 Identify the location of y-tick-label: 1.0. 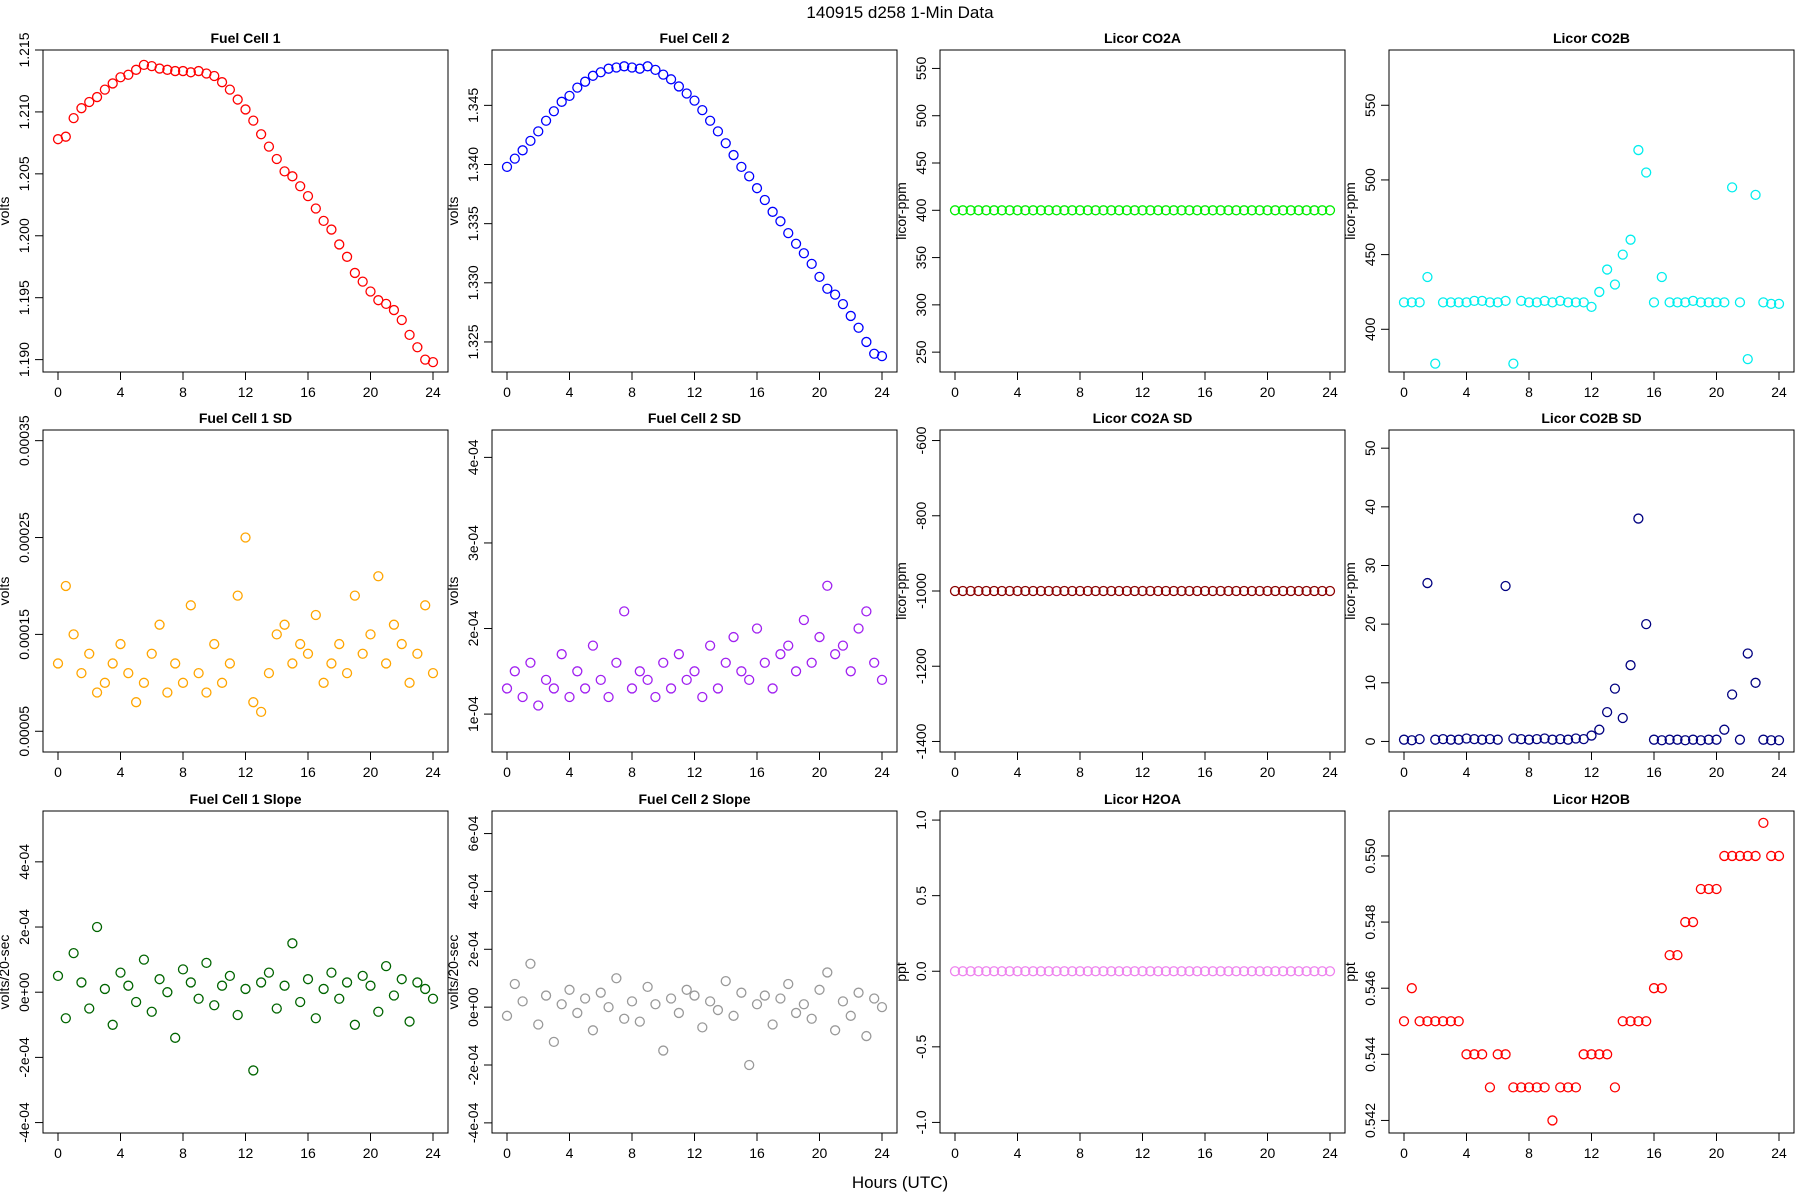
(921, 820).